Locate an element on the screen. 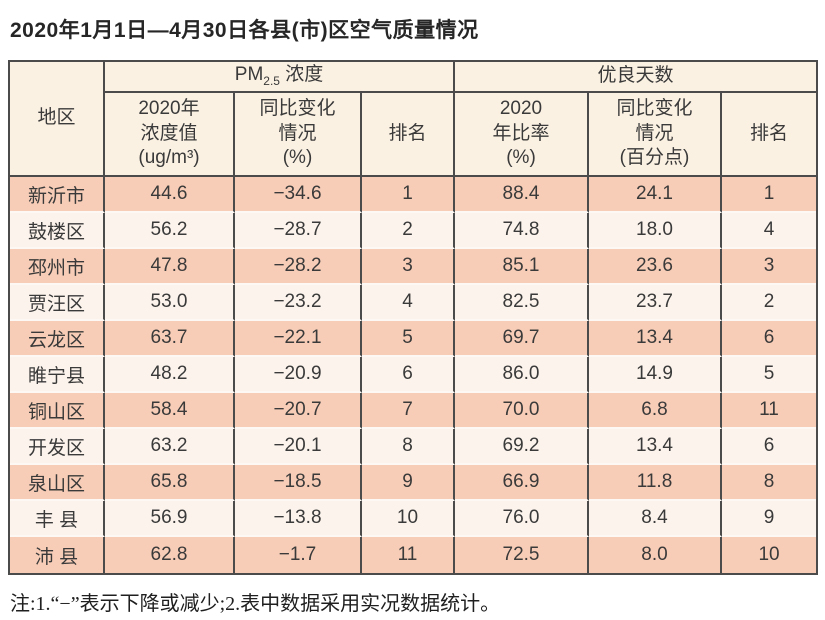  cell-pm-change: −28.7 is located at coordinates (298, 231).